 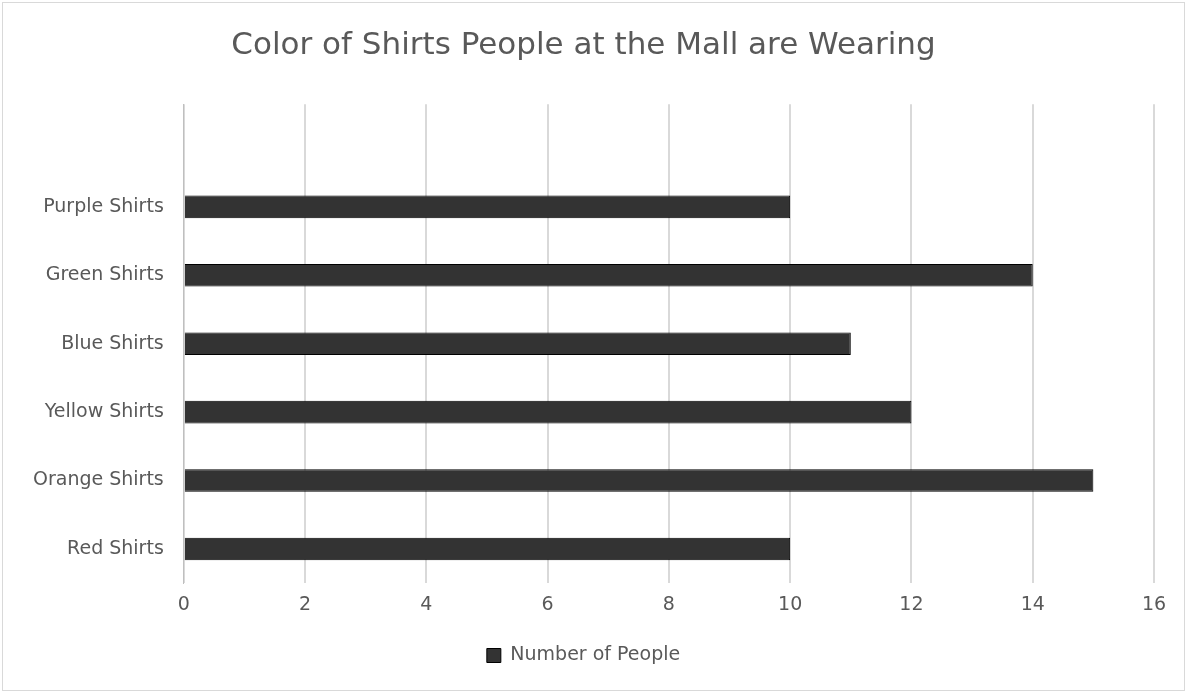 I want to click on y-tick-label: Green Shirts, so click(x=104, y=273).